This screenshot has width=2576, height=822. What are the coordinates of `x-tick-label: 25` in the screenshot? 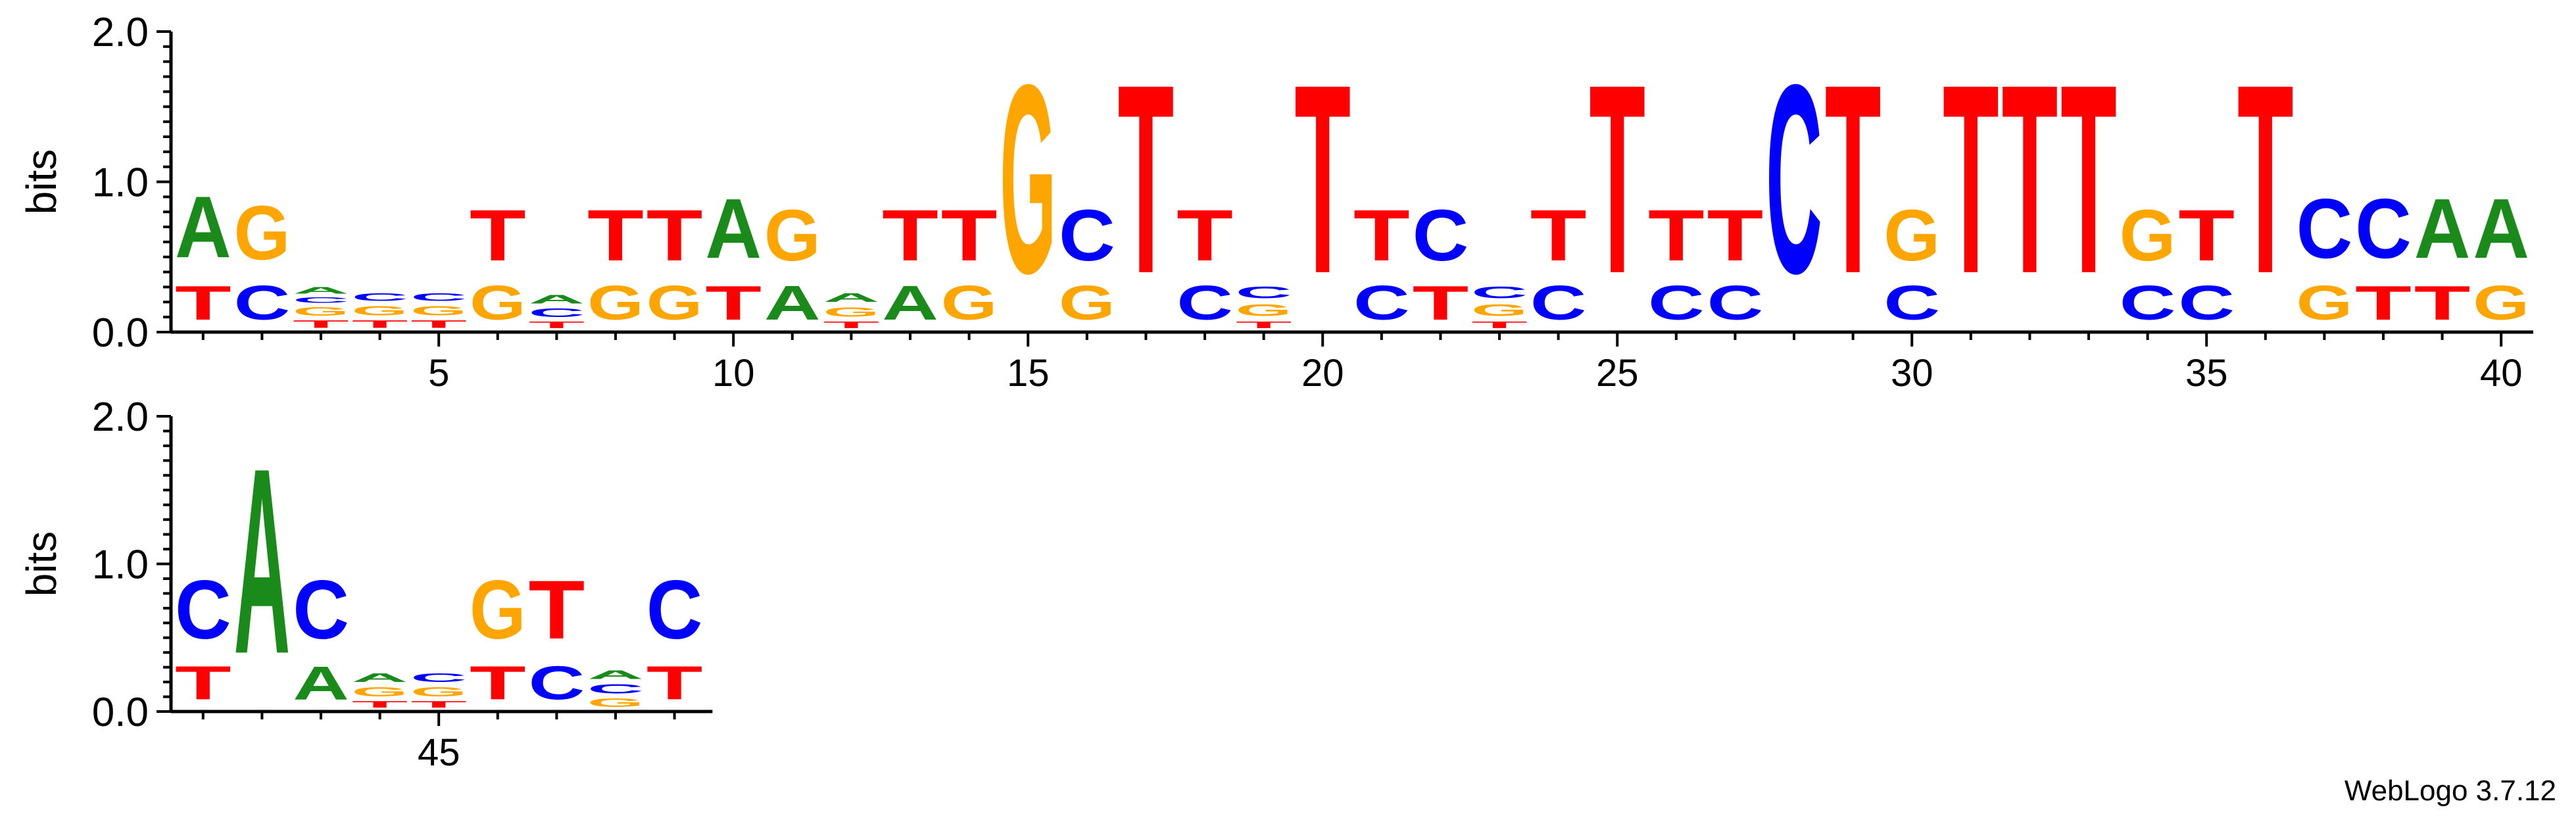 It's located at (1618, 373).